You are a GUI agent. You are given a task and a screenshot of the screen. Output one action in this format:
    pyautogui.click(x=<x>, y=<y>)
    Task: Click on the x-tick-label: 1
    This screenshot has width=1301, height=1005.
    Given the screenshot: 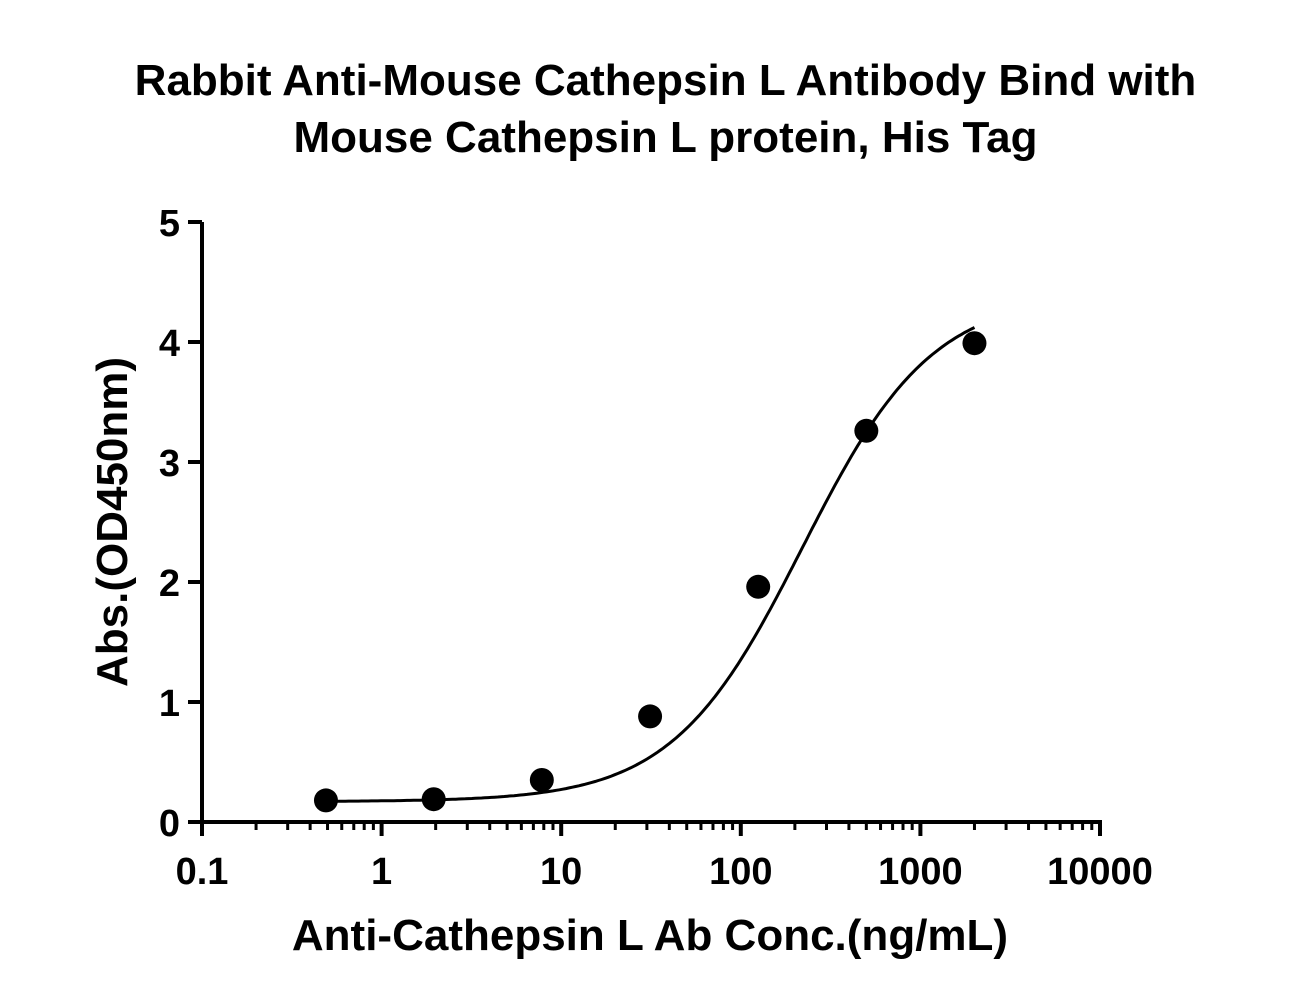 What is the action you would take?
    pyautogui.click(x=381, y=872)
    